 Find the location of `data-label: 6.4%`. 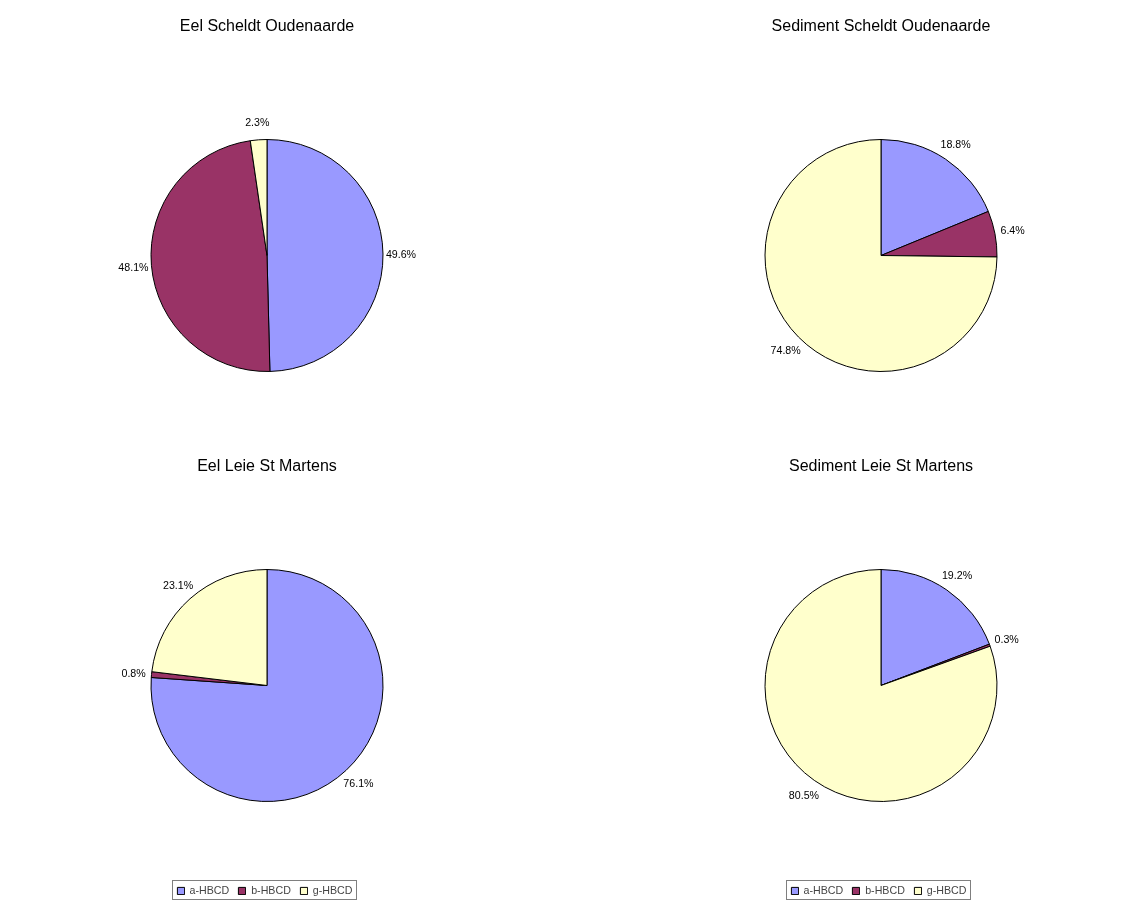

data-label: 6.4% is located at coordinates (1013, 230).